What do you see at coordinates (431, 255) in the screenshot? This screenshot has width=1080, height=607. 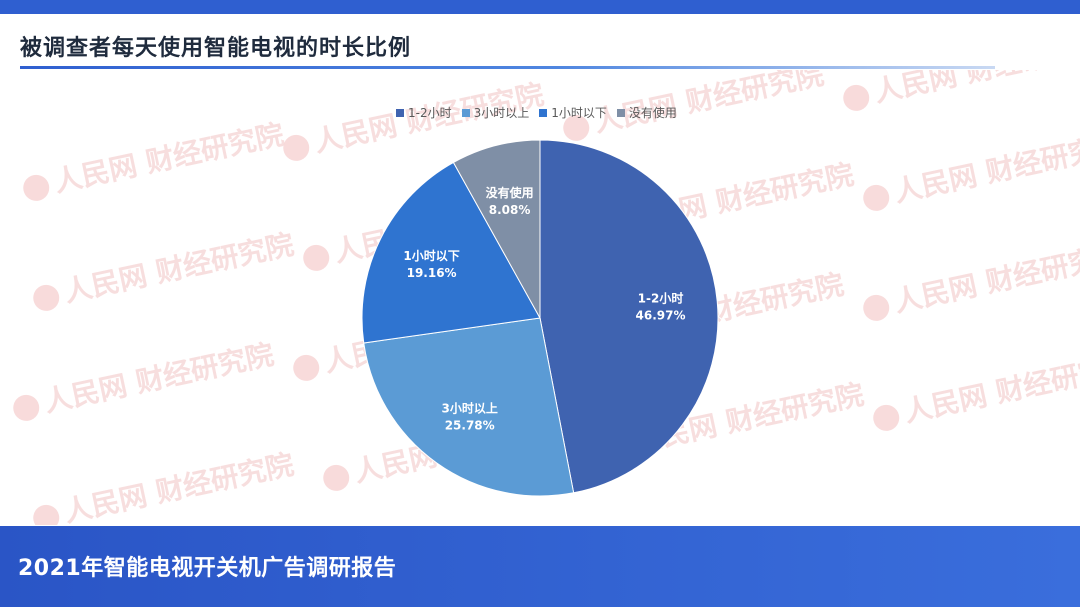 I see `slice-category-label: 1小时以下` at bounding box center [431, 255].